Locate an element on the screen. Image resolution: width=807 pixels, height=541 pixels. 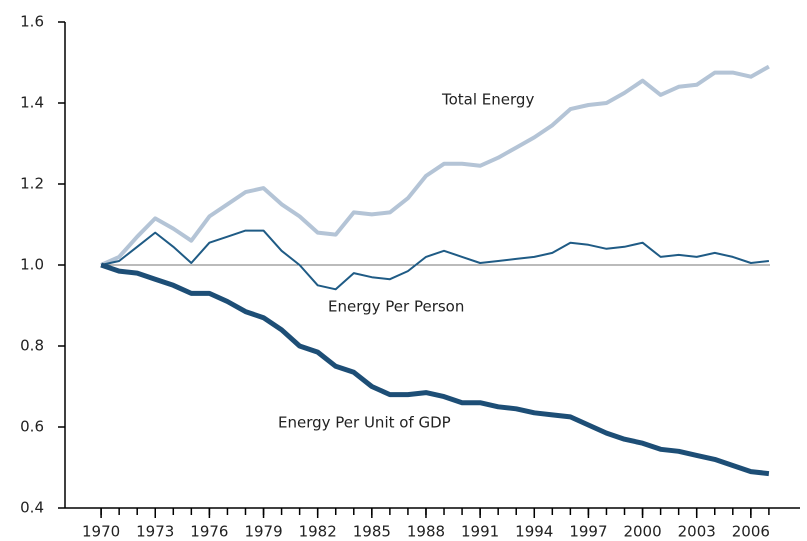
x-tick-label: 1994 is located at coordinates (534, 532).